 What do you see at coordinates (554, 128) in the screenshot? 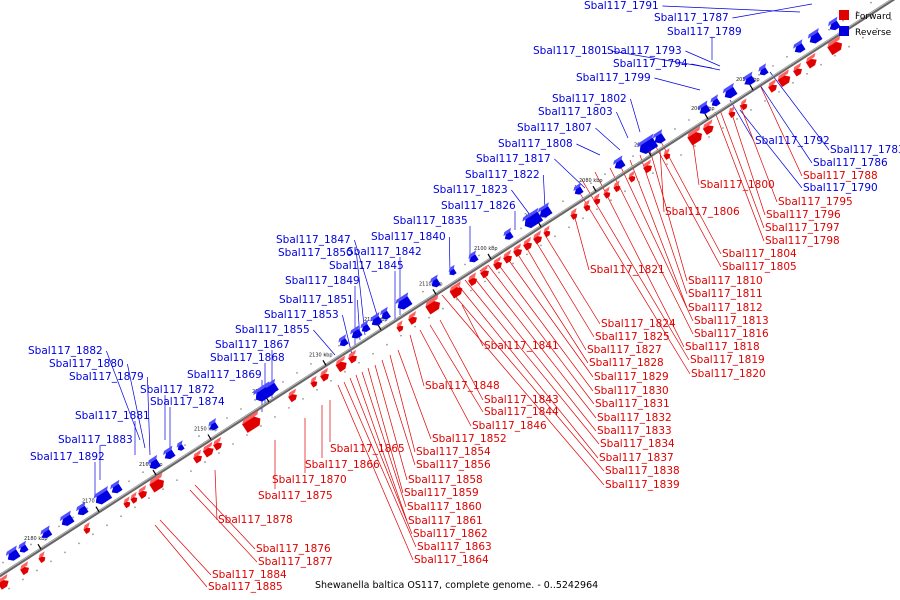
I see `reverse-gene-label: Sbal117_1807` at bounding box center [554, 128].